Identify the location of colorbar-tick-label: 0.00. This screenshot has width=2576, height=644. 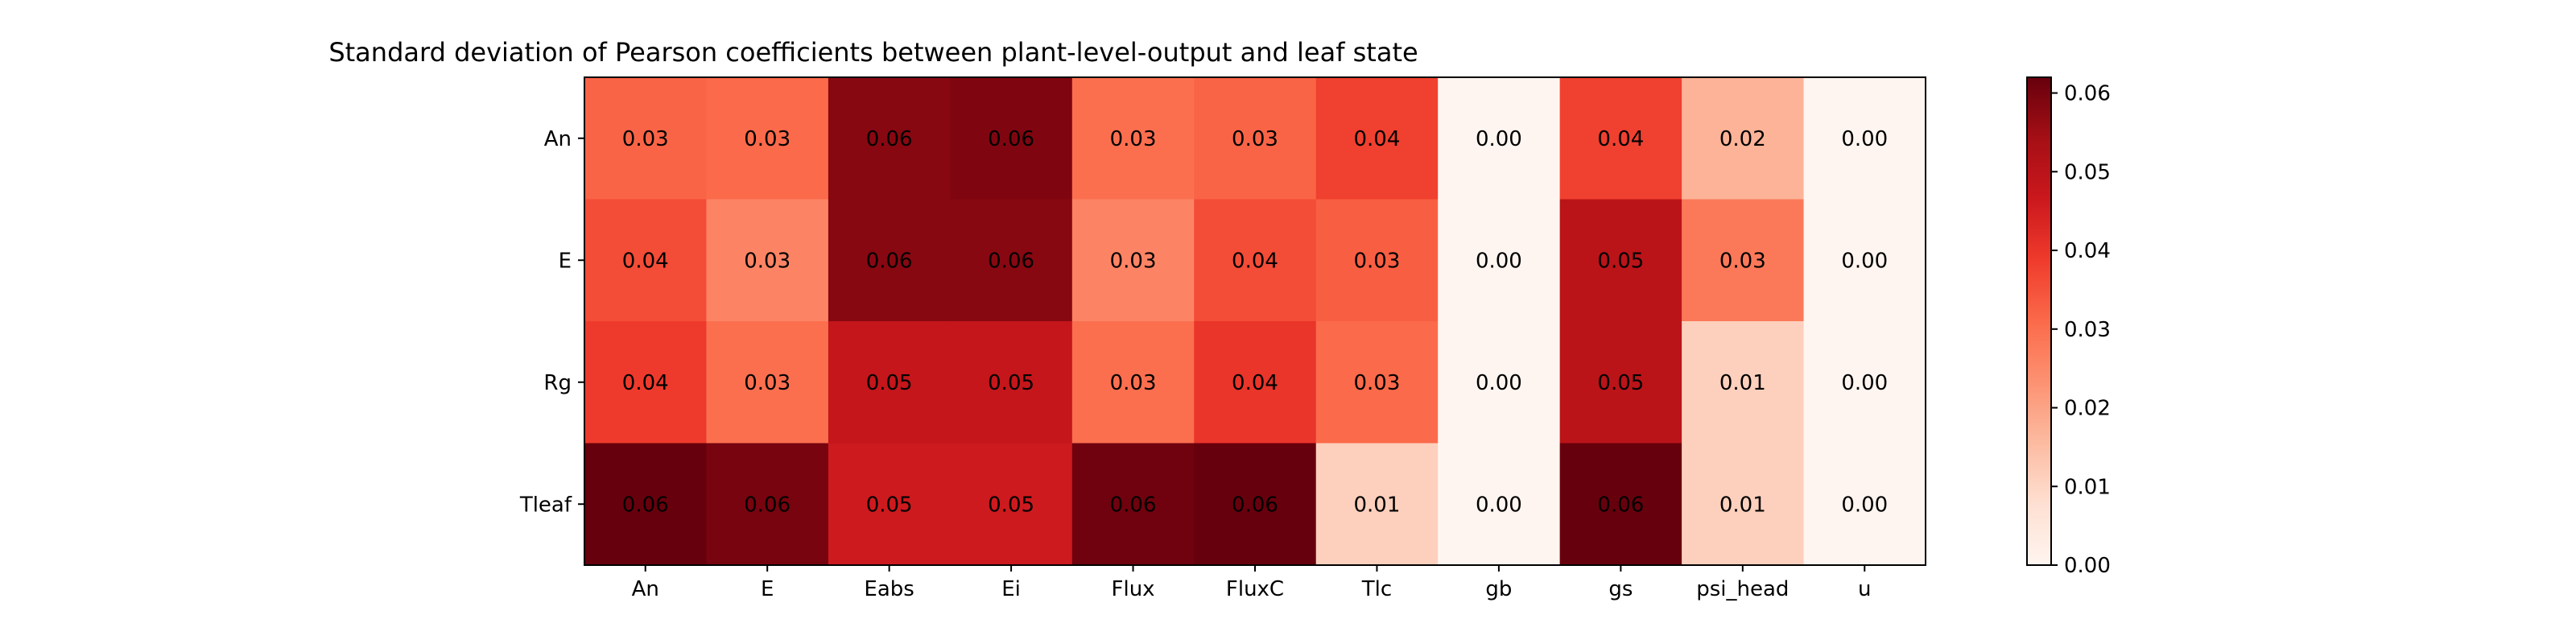
(2087, 566).